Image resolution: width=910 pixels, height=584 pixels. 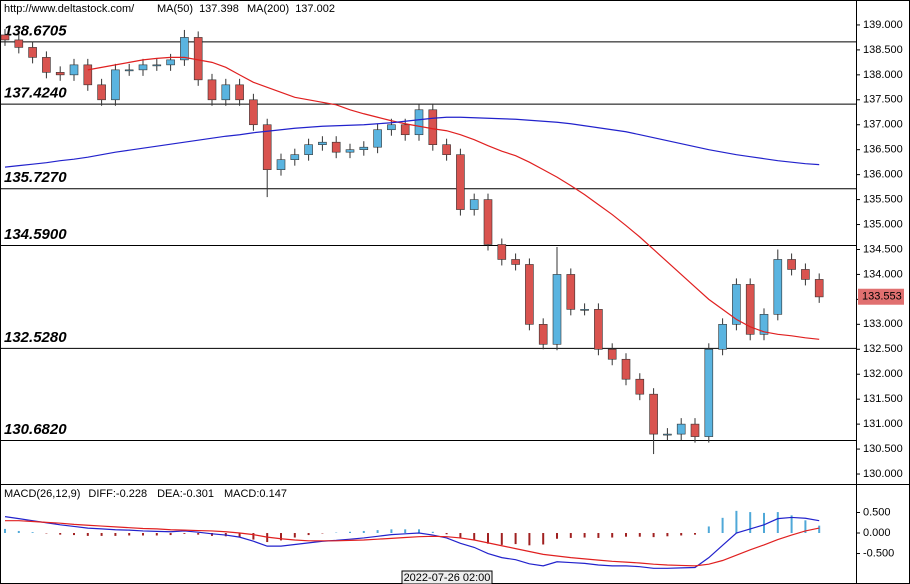 I want to click on price-tag-label: 133.553, so click(x=882, y=297).